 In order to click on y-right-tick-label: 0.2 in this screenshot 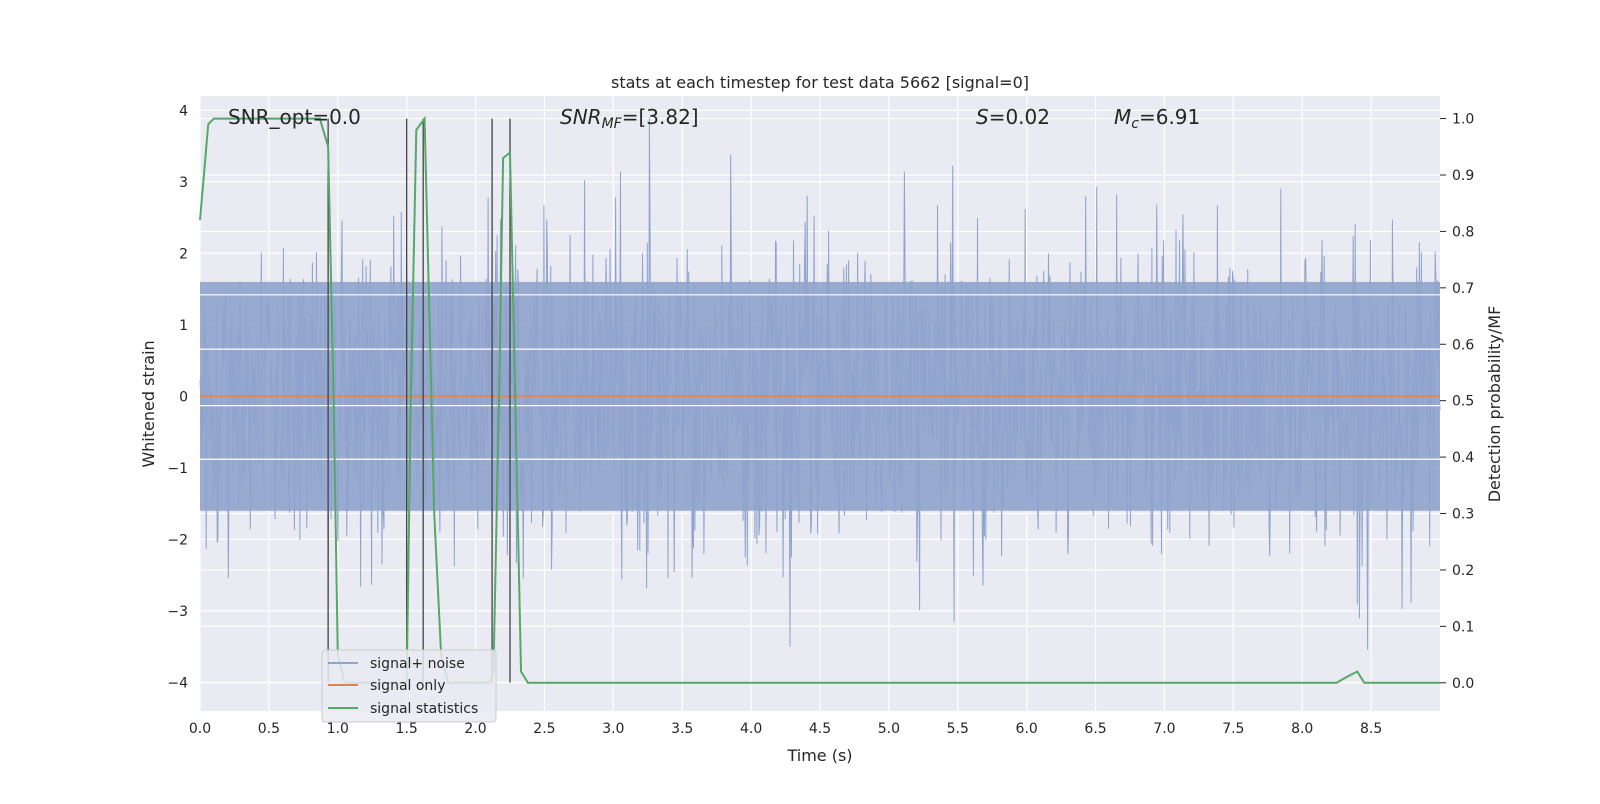, I will do `click(1463, 571)`.